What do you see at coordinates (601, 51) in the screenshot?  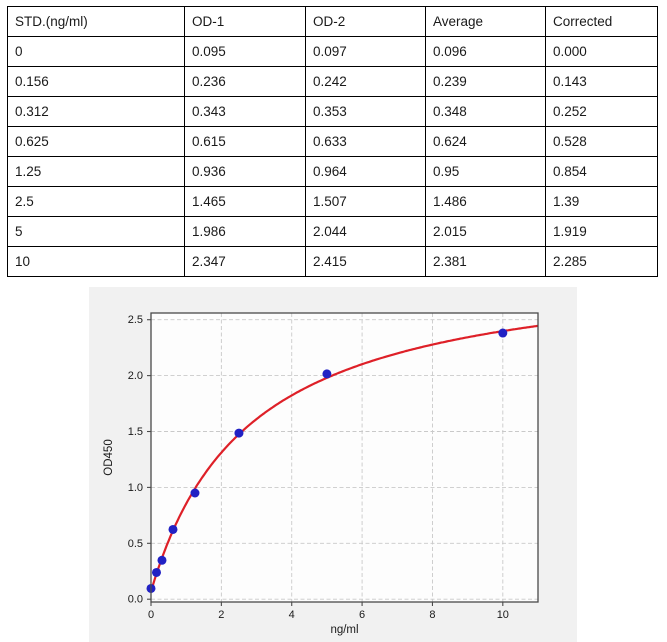 I see `table-cell: 0.000` at bounding box center [601, 51].